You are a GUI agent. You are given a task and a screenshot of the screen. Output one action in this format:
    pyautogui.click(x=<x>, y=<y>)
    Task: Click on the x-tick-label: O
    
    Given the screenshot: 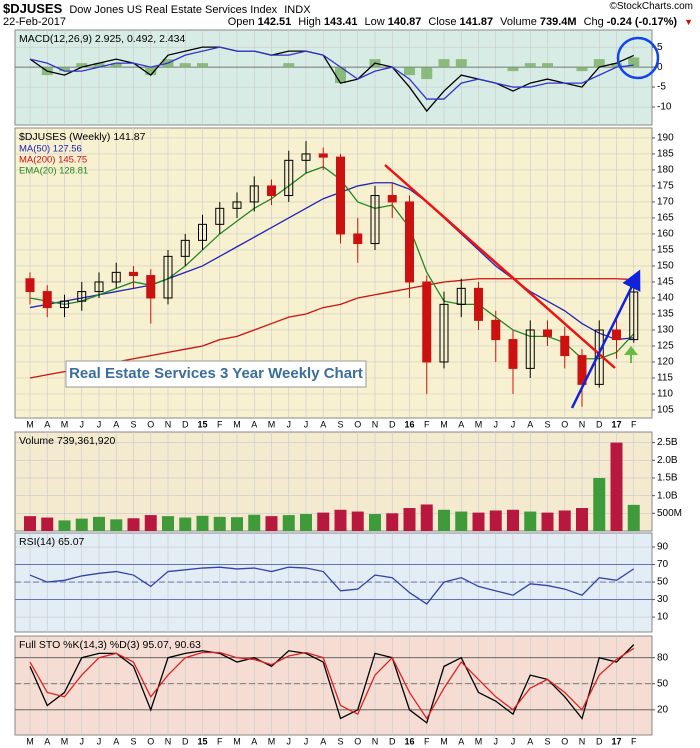 What is the action you would take?
    pyautogui.click(x=150, y=741)
    